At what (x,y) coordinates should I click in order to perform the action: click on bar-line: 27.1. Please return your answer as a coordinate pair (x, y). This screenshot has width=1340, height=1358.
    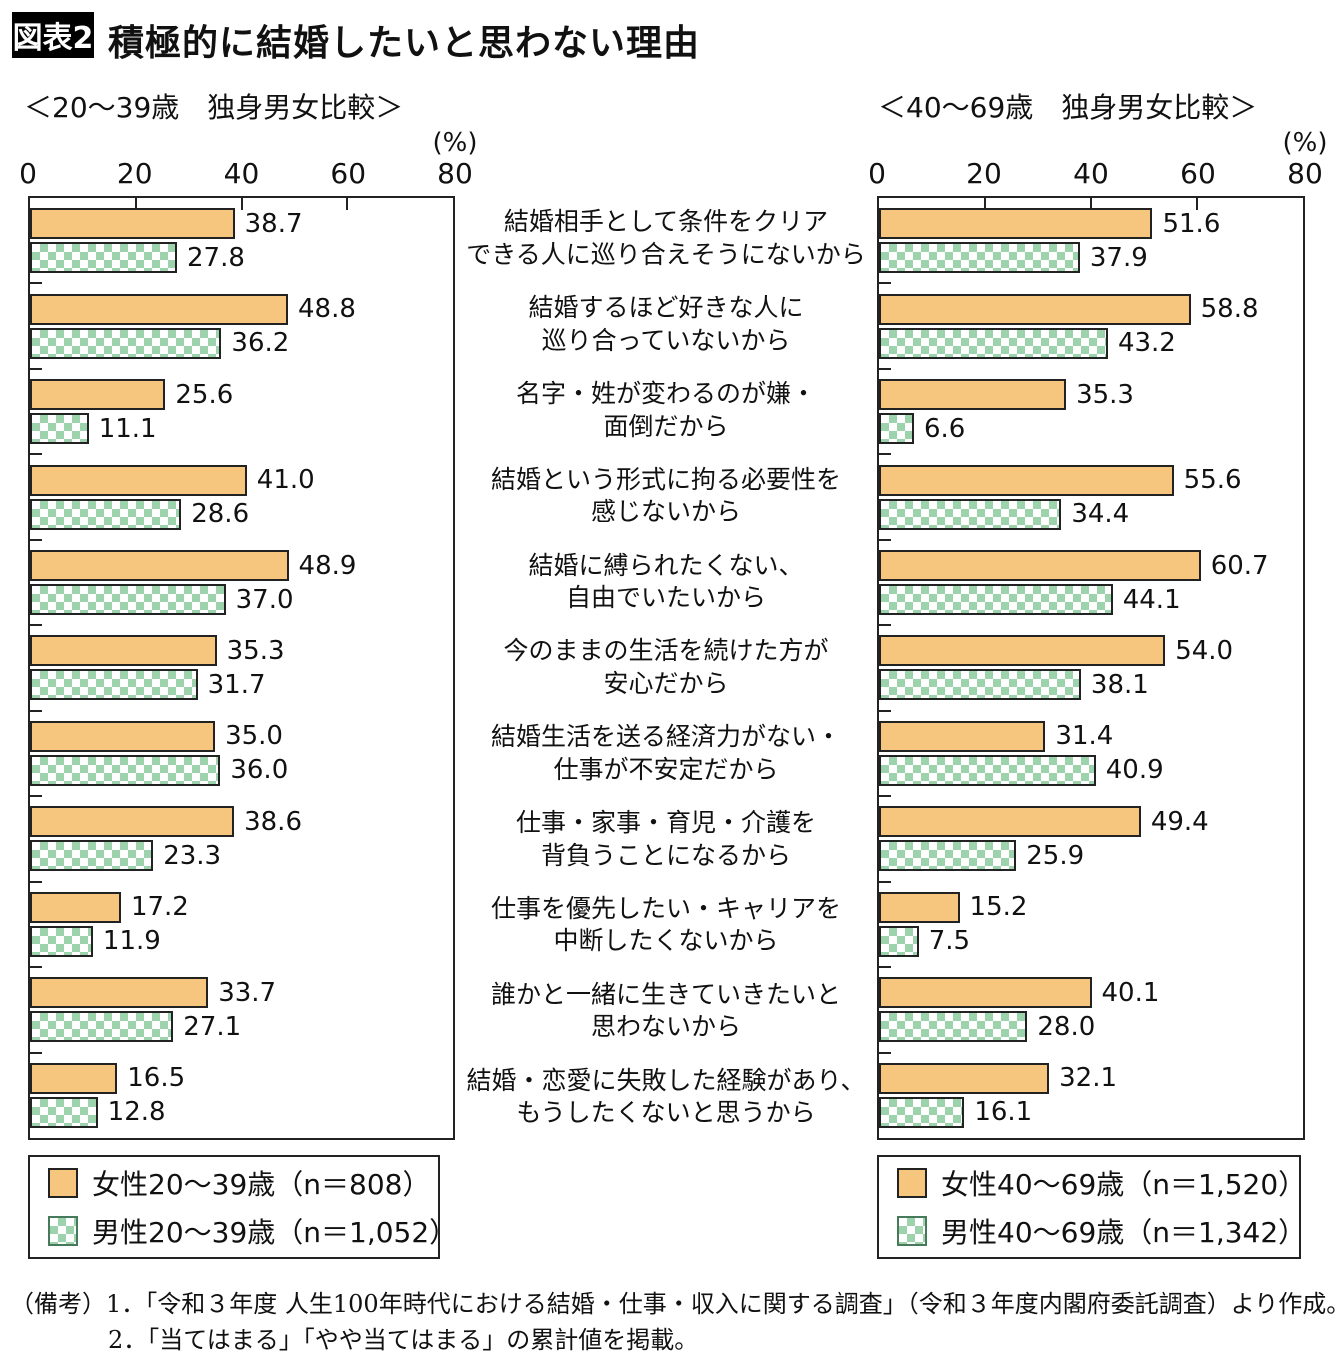
    Looking at the image, I should click on (241, 1027).